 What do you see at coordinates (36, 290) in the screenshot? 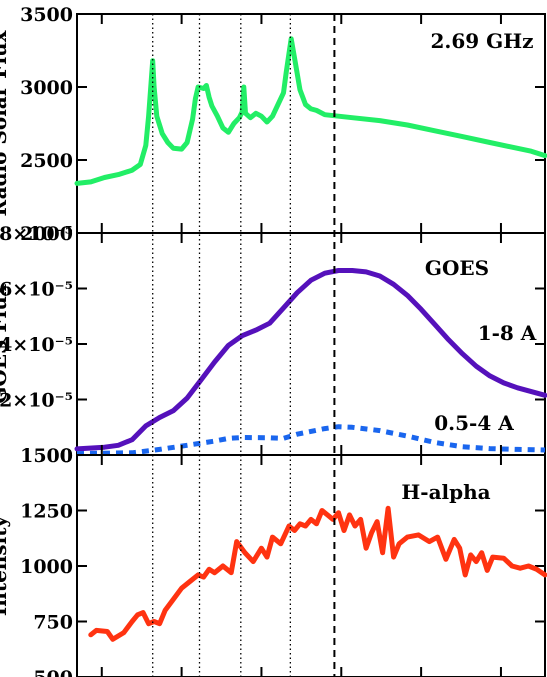
I see `y-tick-label: 6×10⁻⁵` at bounding box center [36, 290].